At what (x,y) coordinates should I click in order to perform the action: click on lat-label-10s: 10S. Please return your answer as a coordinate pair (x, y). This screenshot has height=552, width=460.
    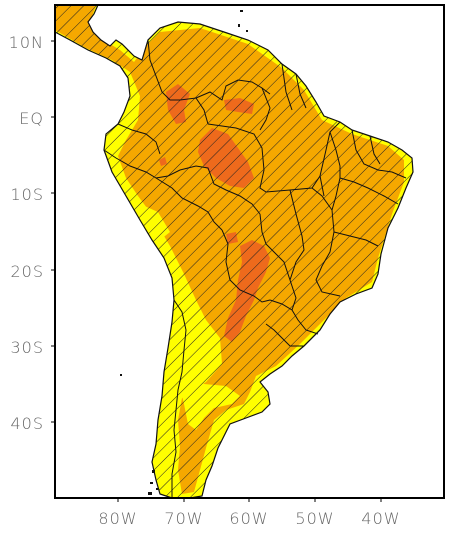
    Looking at the image, I should click on (27, 194).